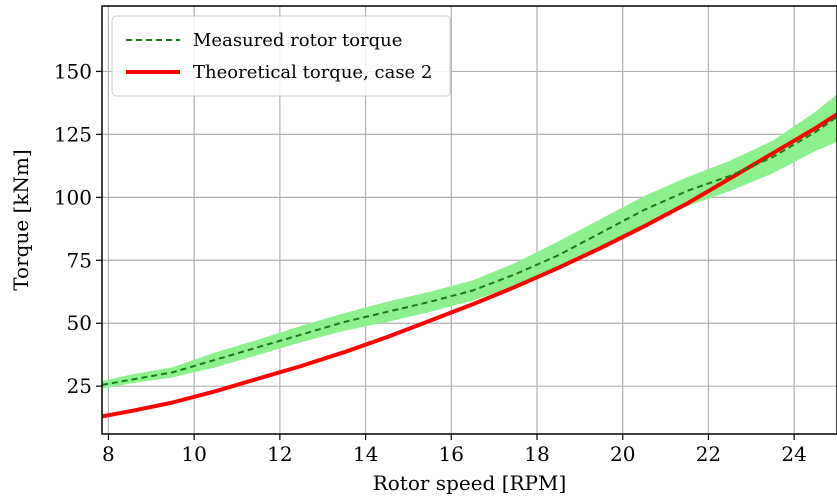 The height and width of the screenshot is (502, 837). I want to click on x-tick-label: 24, so click(793, 454).